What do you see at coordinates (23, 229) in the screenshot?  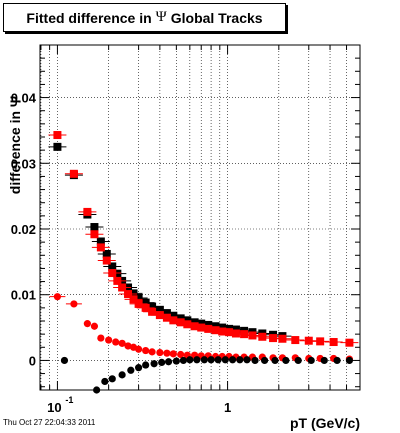 I see `y-tick-label: 0.02` at bounding box center [23, 229].